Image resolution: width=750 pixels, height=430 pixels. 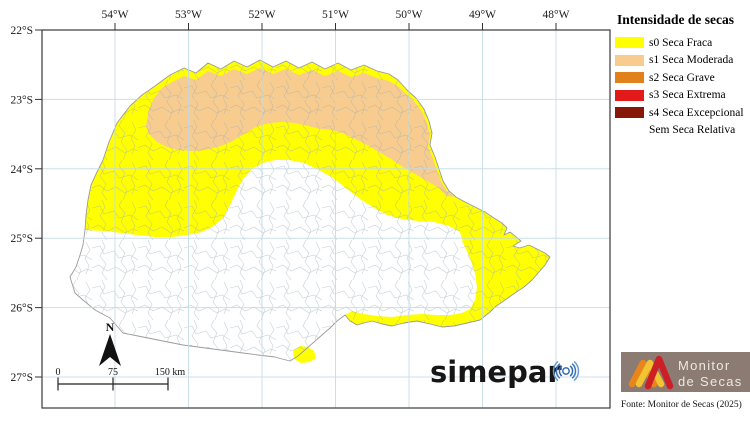 What do you see at coordinates (22, 378) in the screenshot?
I see `lat-label: 27°S` at bounding box center [22, 378].